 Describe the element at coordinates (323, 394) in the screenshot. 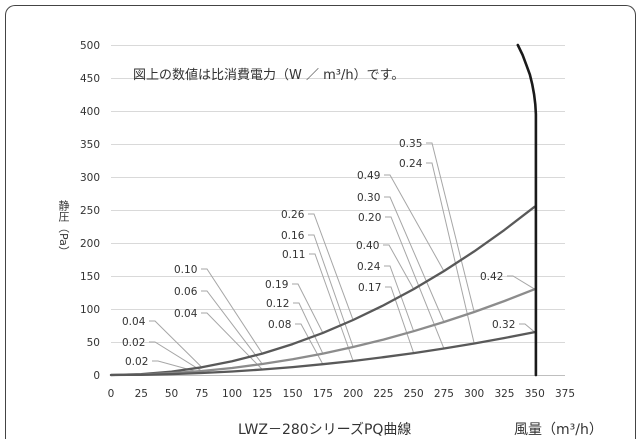

I see `x-tick-label: 175` at that location.